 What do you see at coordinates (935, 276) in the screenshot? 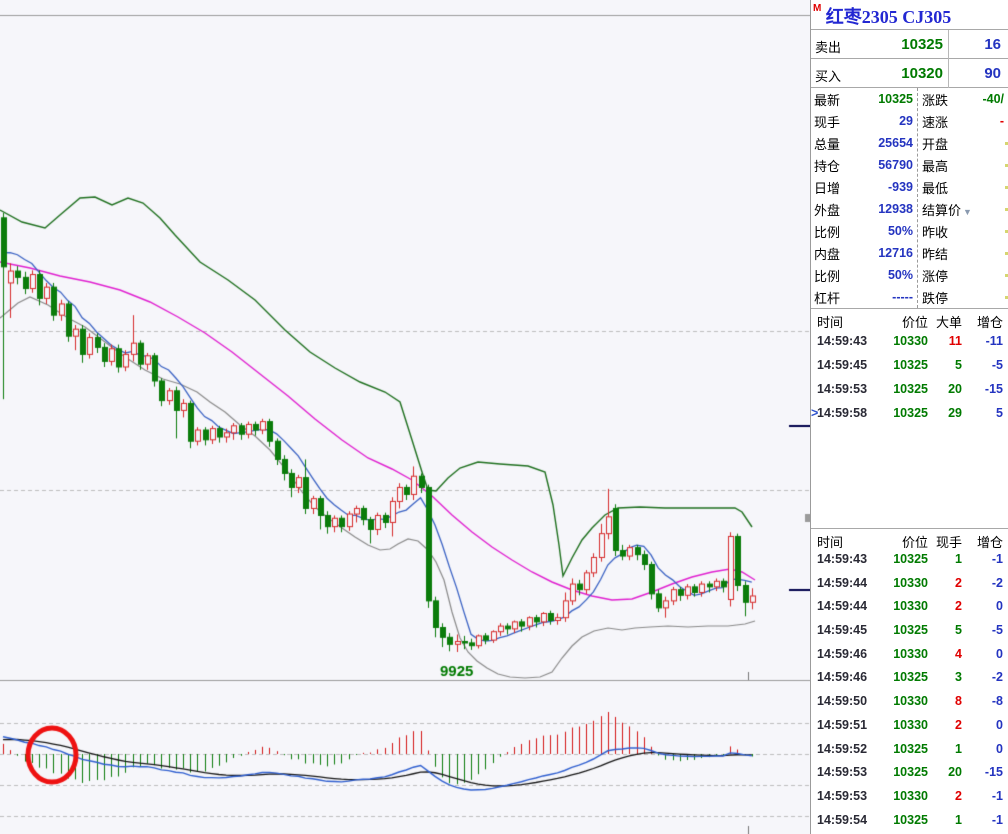
I see `stat-label: 涨停` at bounding box center [935, 276].